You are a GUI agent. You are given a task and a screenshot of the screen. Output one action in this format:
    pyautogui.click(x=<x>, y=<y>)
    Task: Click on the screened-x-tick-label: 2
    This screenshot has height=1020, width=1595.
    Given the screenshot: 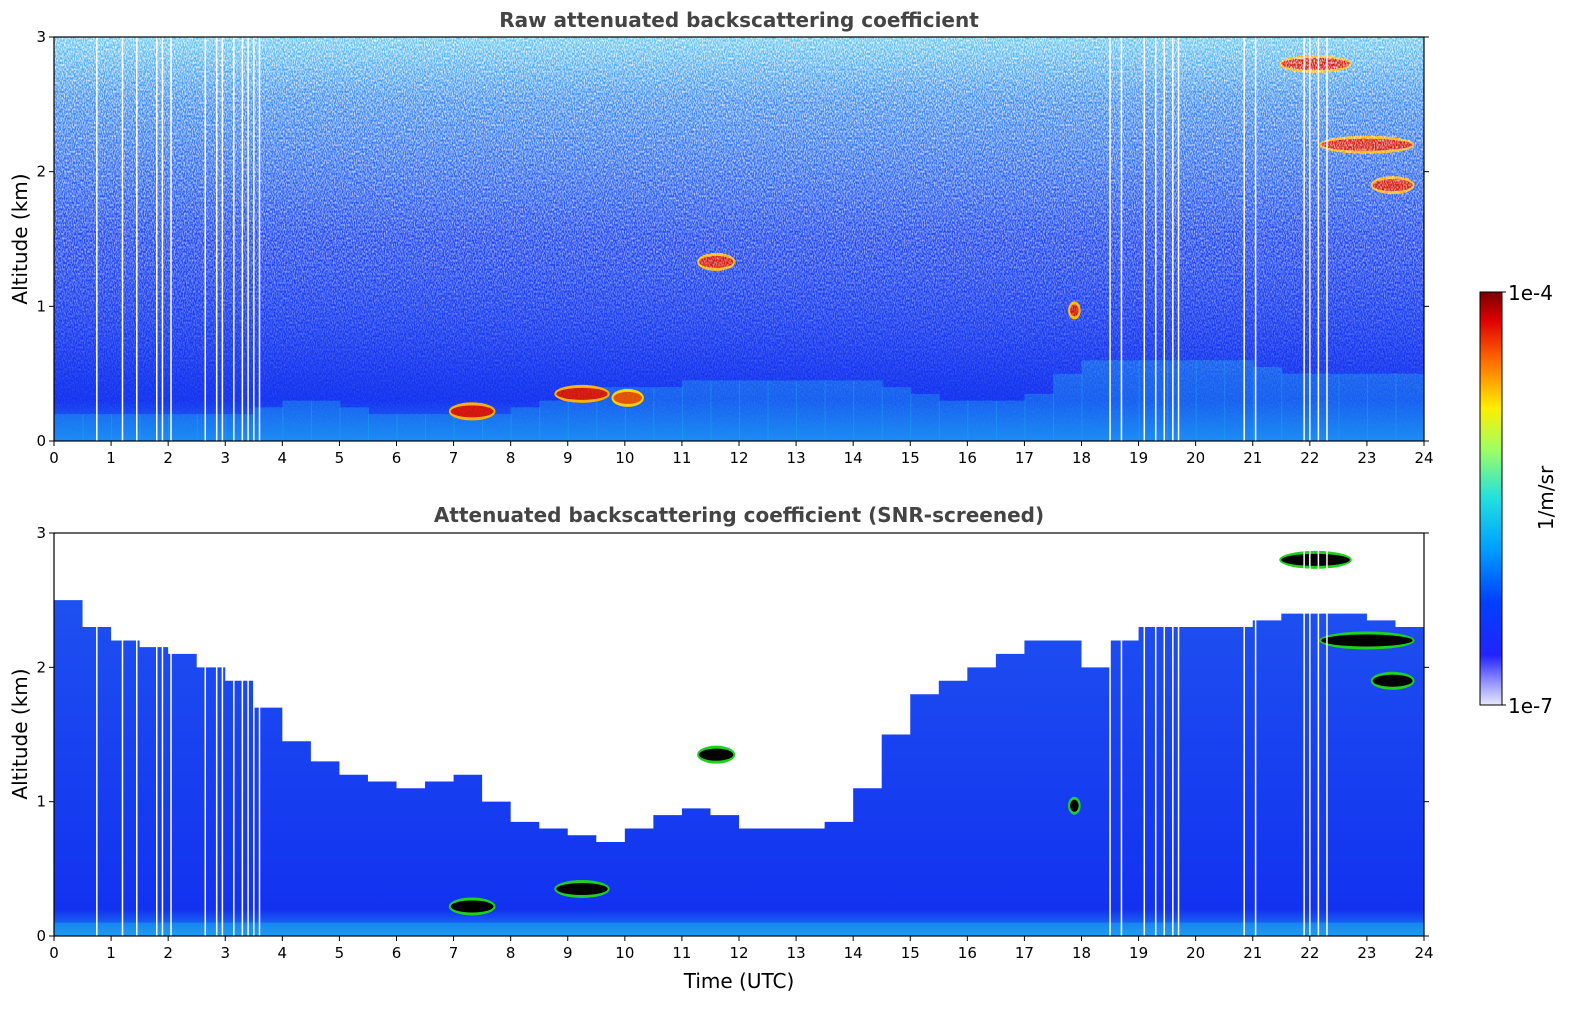 What is the action you would take?
    pyautogui.click(x=168, y=953)
    